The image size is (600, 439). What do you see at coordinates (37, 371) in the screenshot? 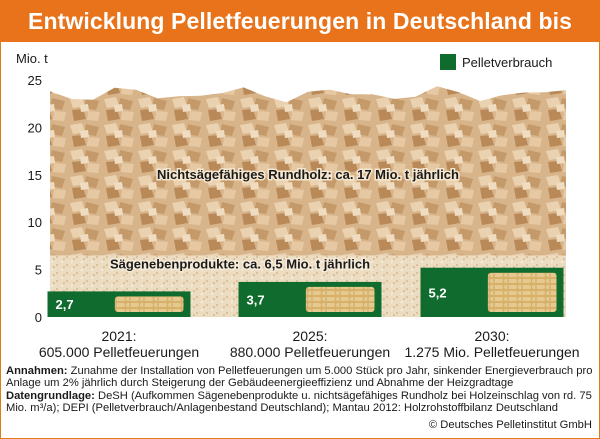
I see `assumptions-label: Annahmen:` at bounding box center [37, 371].